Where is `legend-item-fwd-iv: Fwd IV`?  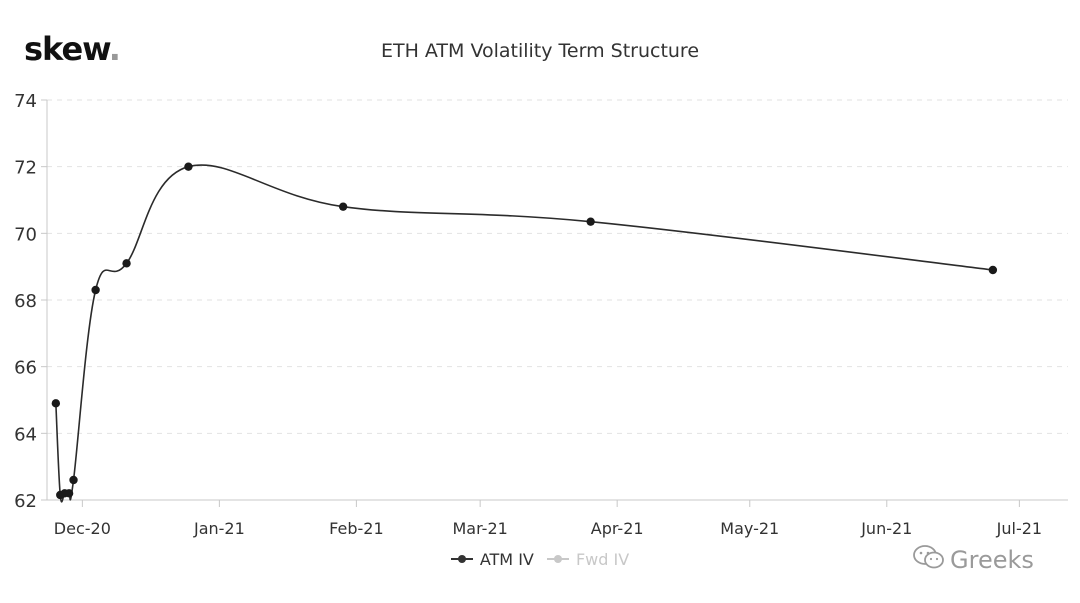 legend-item-fwd-iv: Fwd IV is located at coordinates (588, 559).